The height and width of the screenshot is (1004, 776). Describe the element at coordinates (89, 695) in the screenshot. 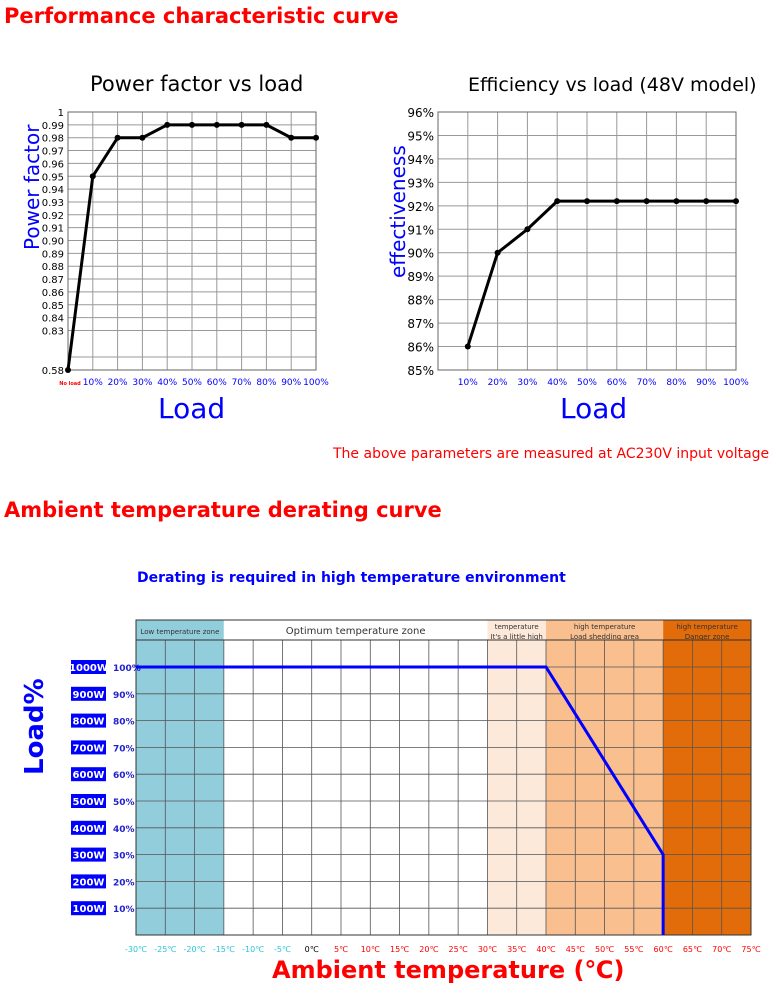

I see `watt-label: 900W` at that location.